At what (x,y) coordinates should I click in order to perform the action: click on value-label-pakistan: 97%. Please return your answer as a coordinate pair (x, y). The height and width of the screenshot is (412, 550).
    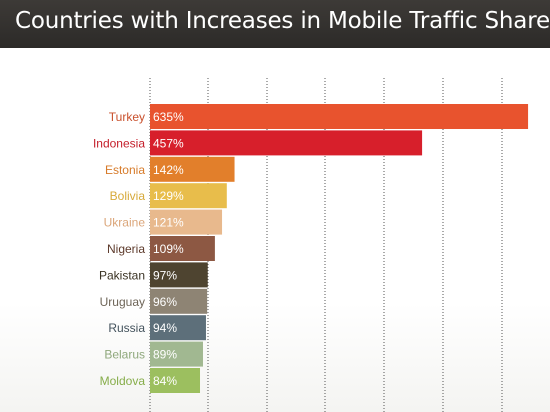
    Looking at the image, I should click on (165, 275).